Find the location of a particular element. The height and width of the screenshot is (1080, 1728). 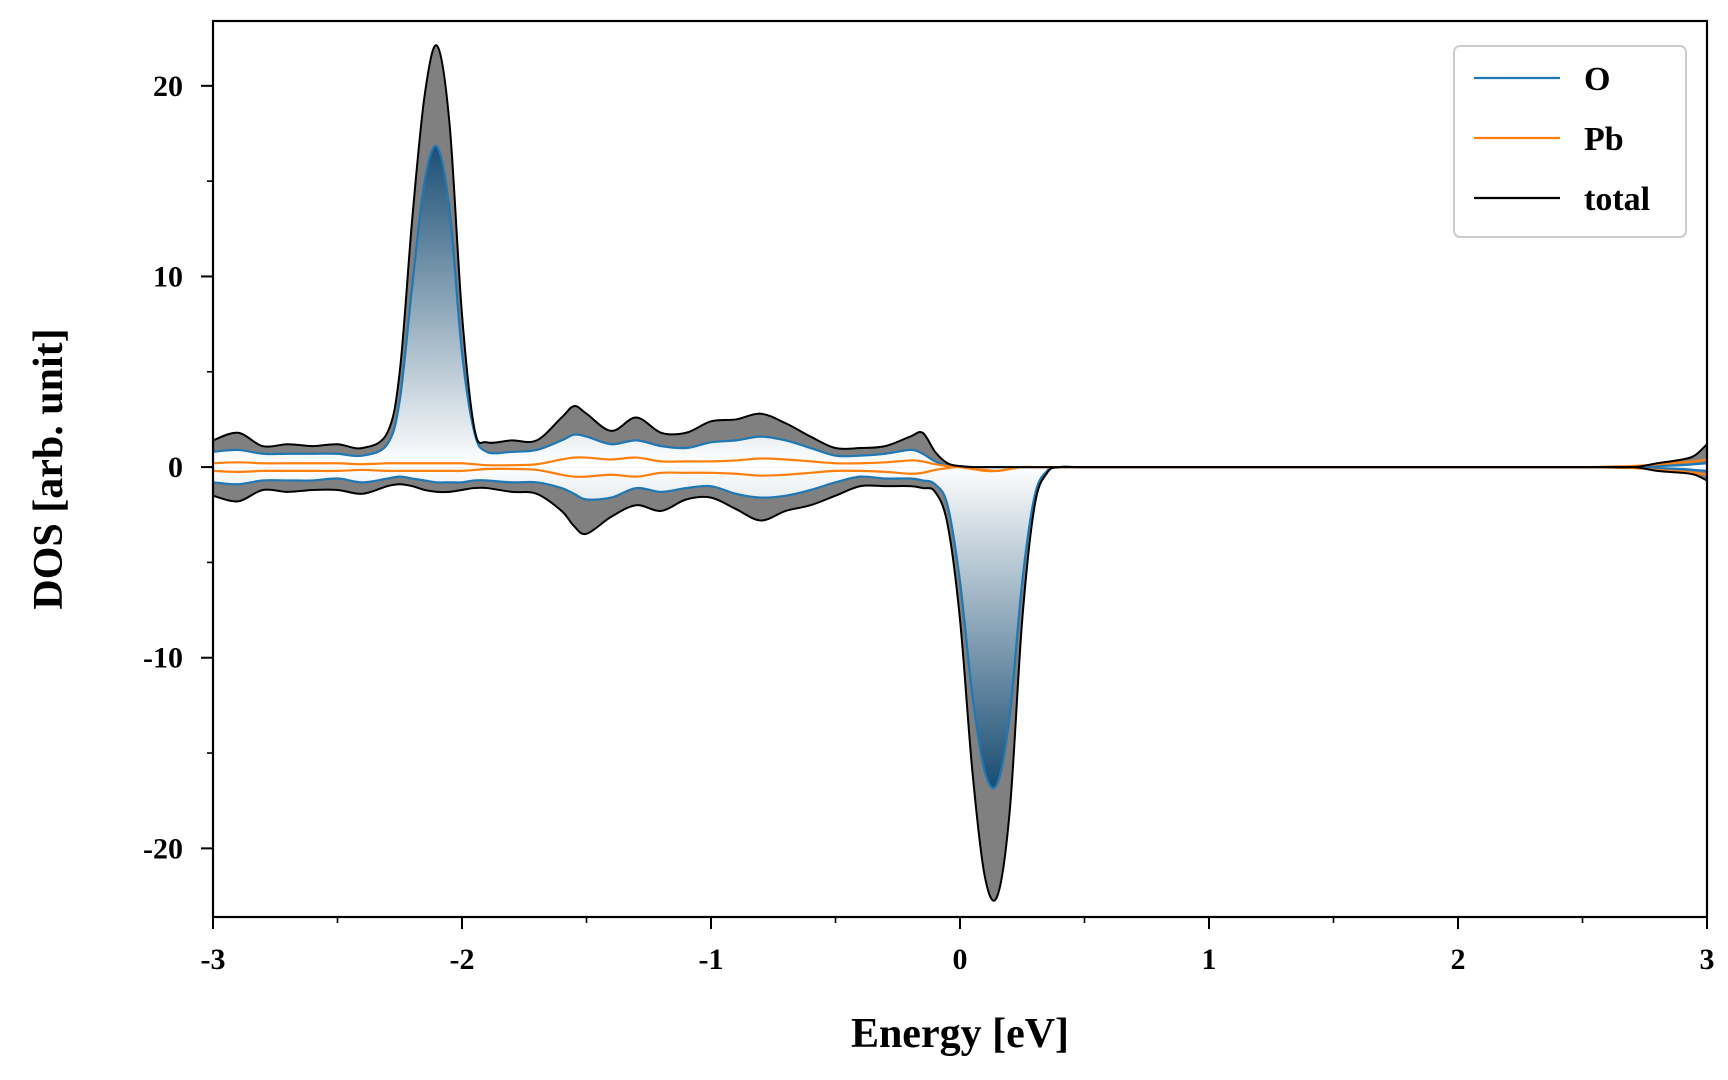

x-tick-label: 2 is located at coordinates (1458, 959).